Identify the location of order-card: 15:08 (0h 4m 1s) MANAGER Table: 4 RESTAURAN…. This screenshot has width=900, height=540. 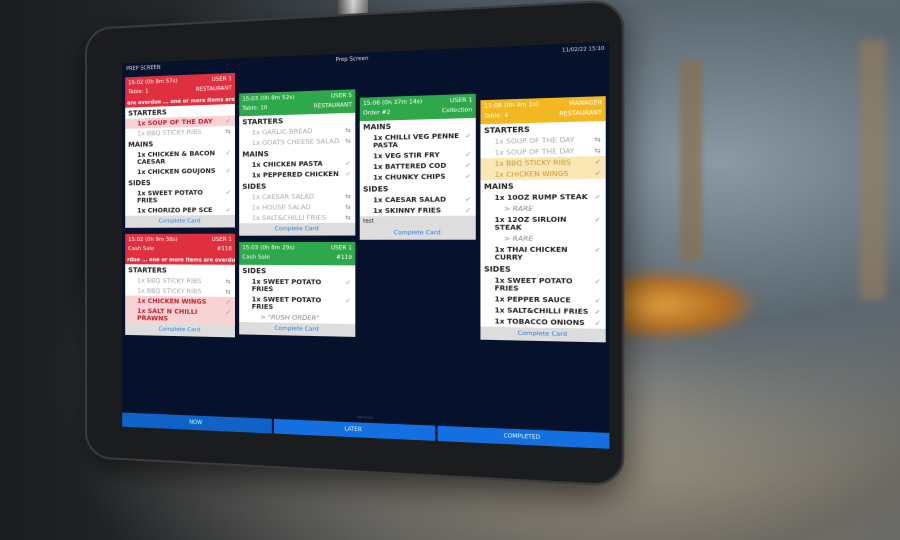
(543, 219).